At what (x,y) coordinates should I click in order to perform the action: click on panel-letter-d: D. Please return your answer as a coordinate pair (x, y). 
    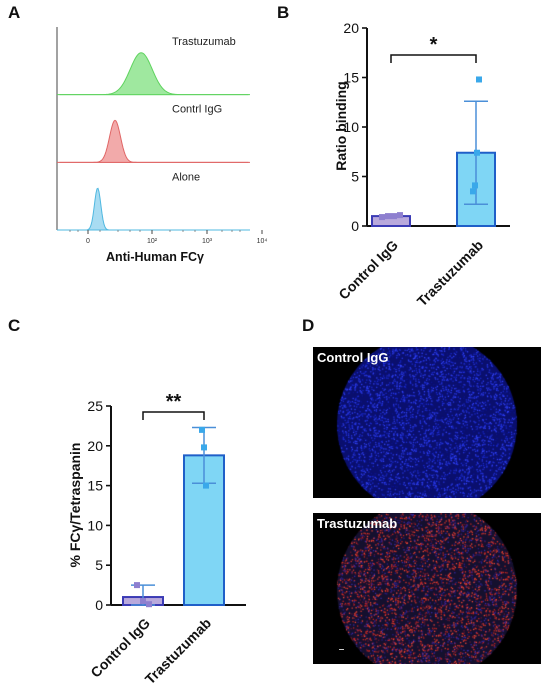
    Looking at the image, I should click on (308, 325).